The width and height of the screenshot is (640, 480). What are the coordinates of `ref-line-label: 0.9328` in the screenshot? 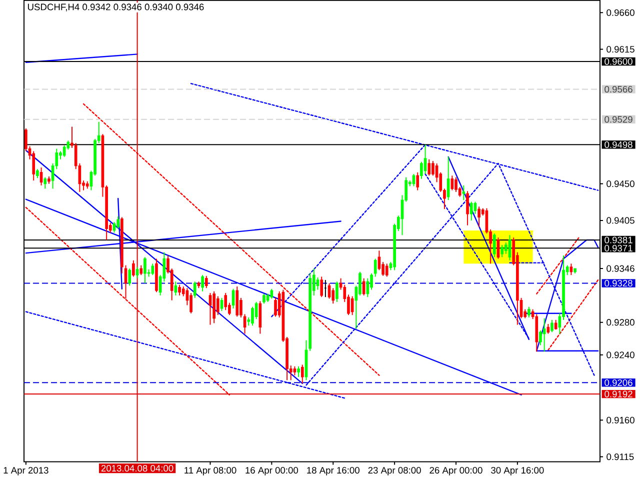 It's located at (618, 283).